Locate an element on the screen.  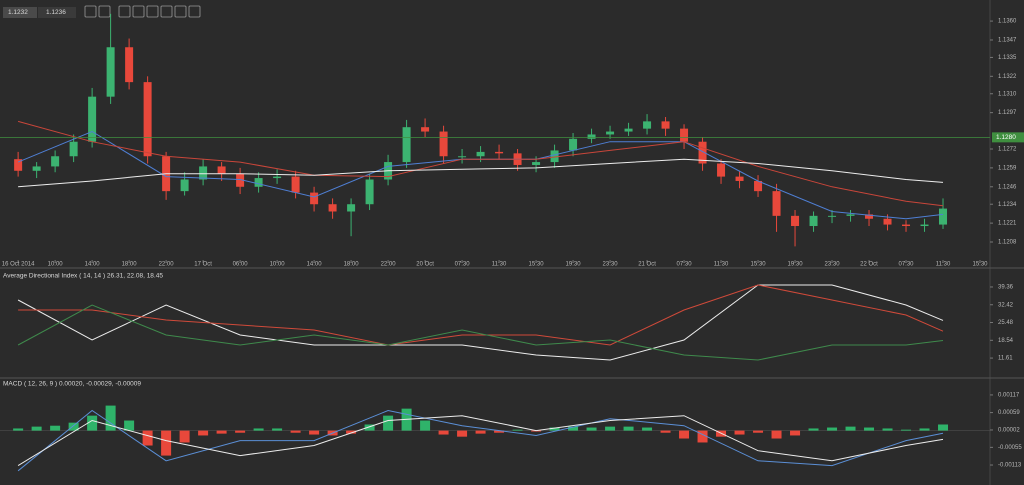
x-tick-label: 20 Oct is located at coordinates (425, 265).